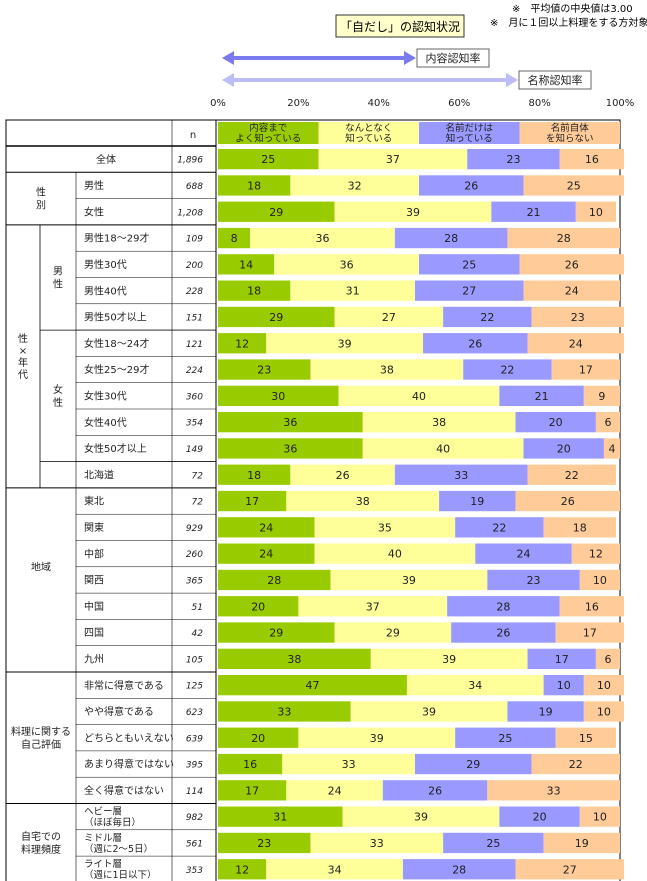 Image resolution: width=647 pixels, height=881 pixels. Describe the element at coordinates (258, 738) in the screenshot. I see `bar-value-label: 20` at that location.